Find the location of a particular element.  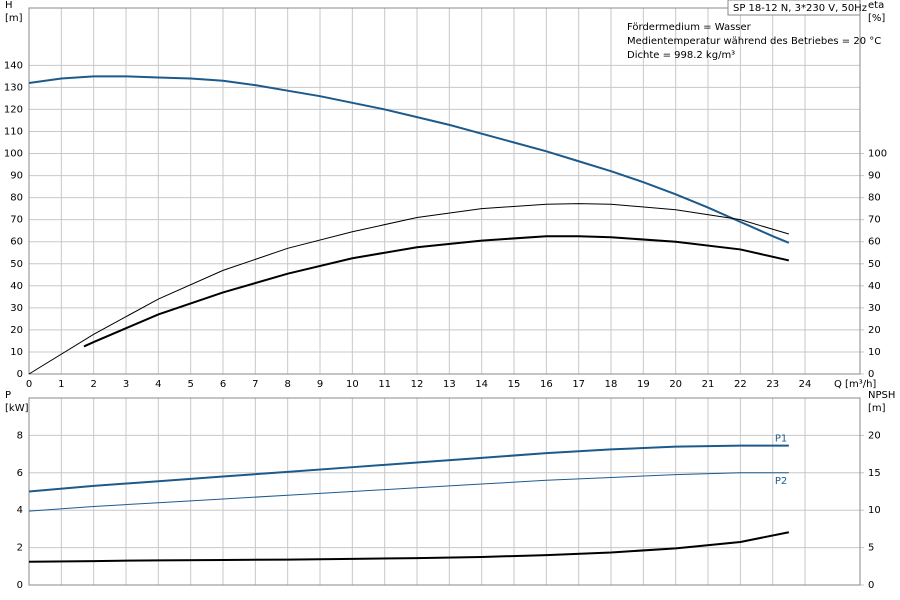

series-label: P1 is located at coordinates (781, 439).